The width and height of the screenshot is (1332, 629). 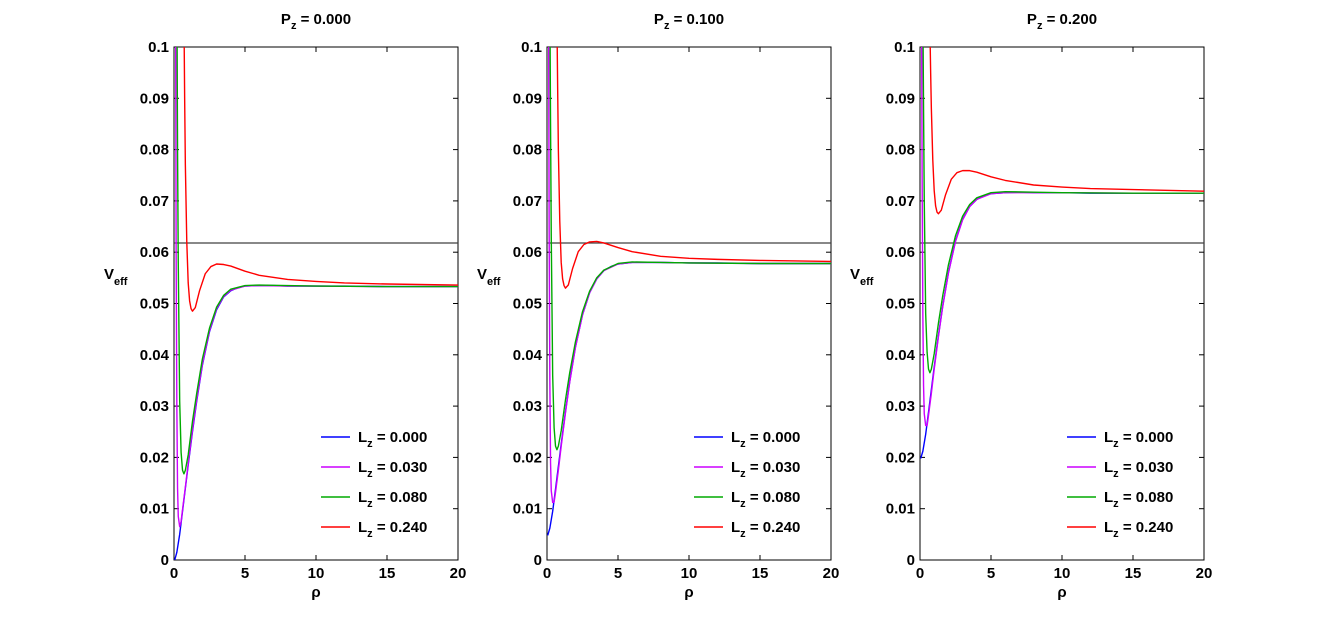 What do you see at coordinates (374, 484) in the screenshot?
I see `legend: Lz = 0.000 Lz = 0.030 Lz = 0.080 Lz = 0.240` at bounding box center [374, 484].